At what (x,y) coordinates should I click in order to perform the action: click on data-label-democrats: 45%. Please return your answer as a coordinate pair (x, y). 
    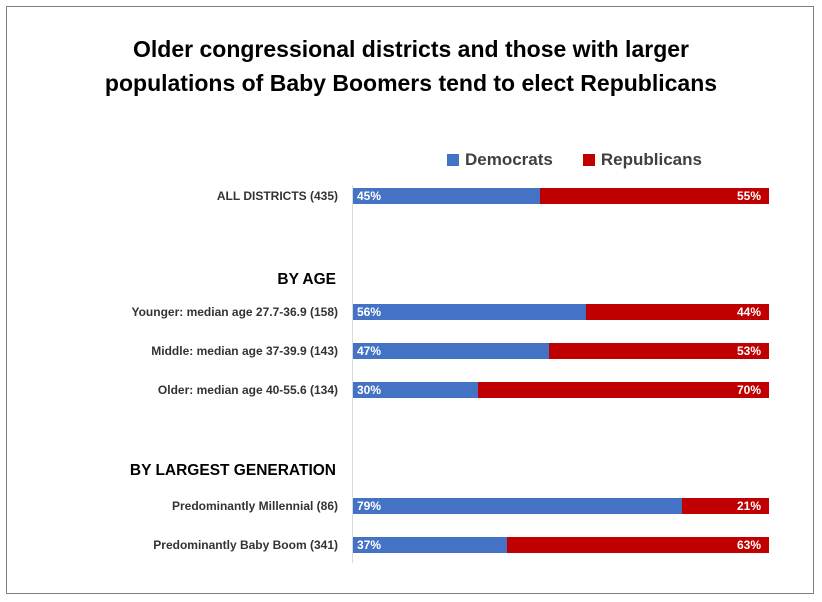
    Looking at the image, I should click on (369, 196).